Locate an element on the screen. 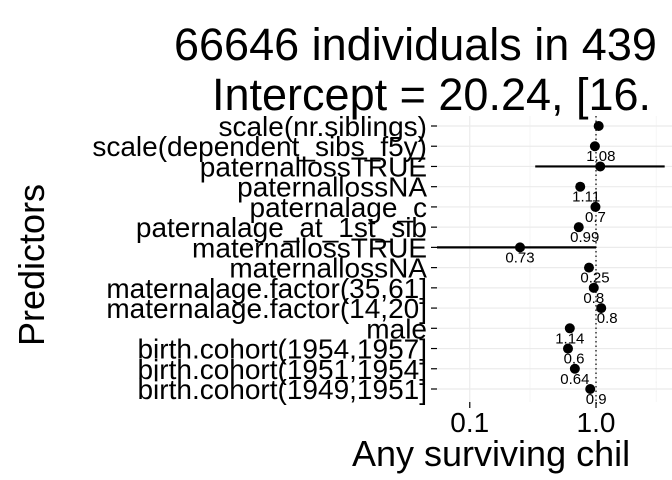  predictor-label: birth.cohort(1951,1954] is located at coordinates (282, 369).